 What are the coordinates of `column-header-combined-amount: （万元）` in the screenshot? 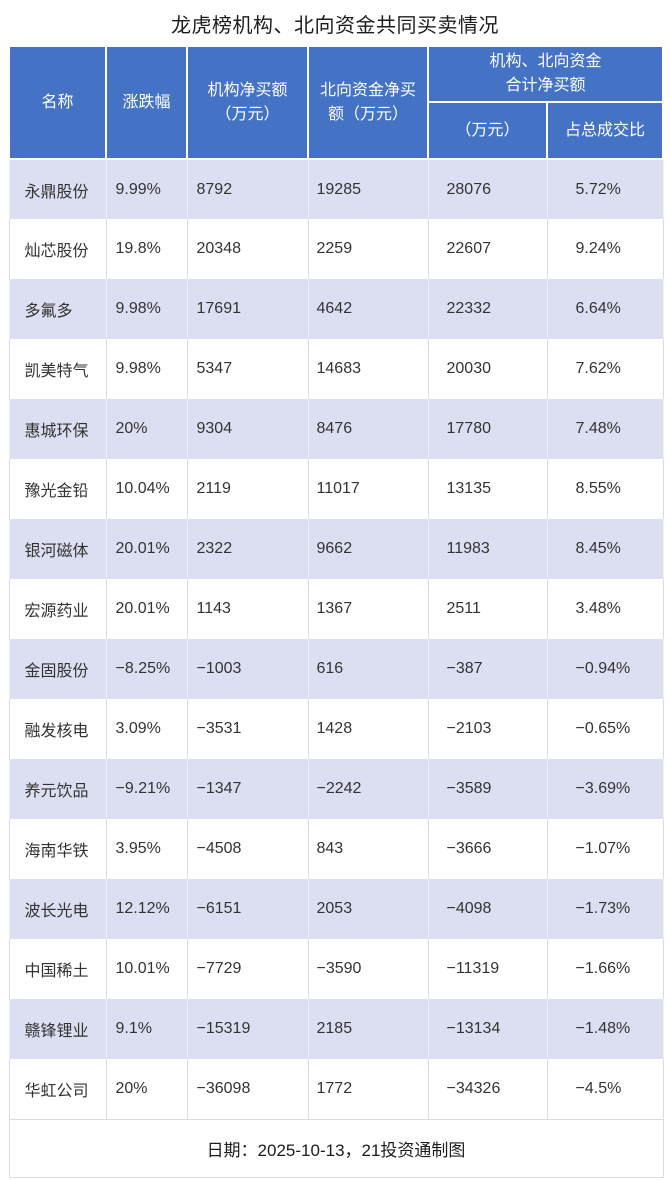 It's located at (487, 130).